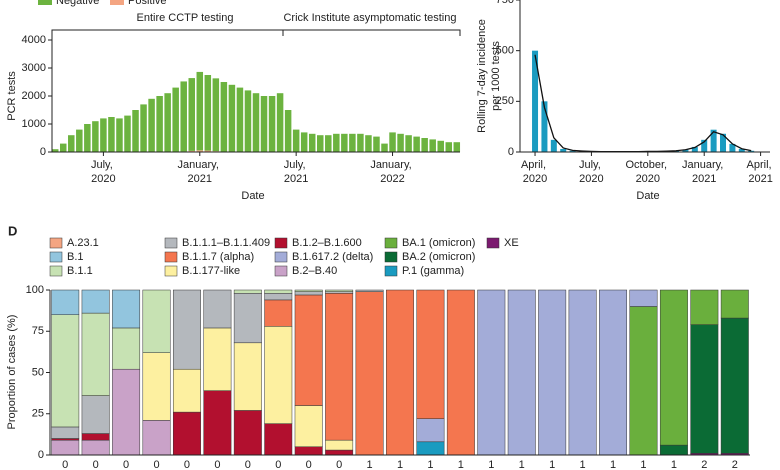 The height and width of the screenshot is (470, 780). Describe the element at coordinates (505, 101) in the screenshot. I see `y-tick-label: 250` at that location.